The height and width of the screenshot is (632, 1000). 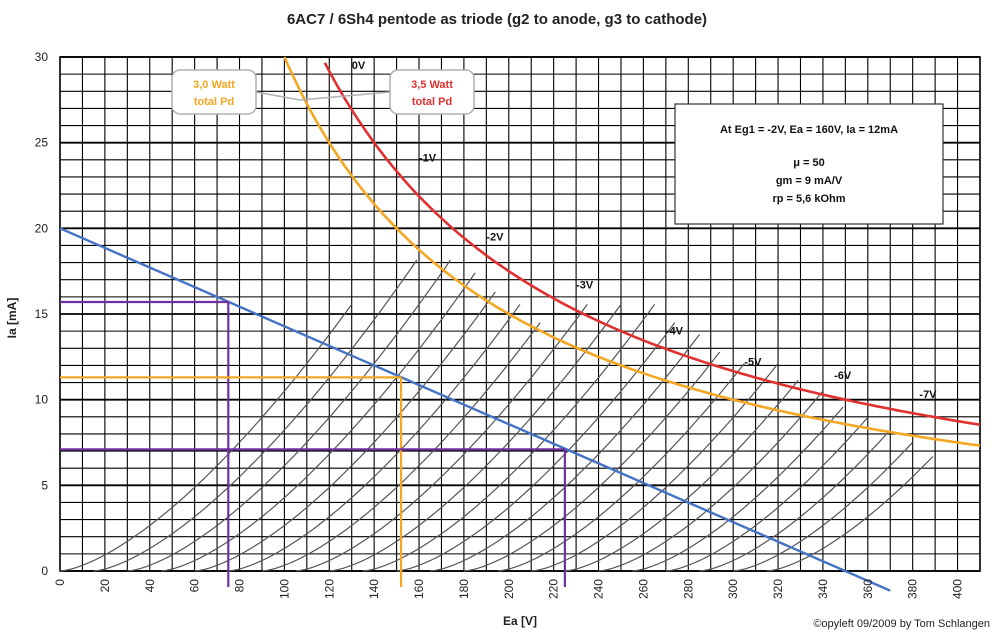 I want to click on mu-text: μ = 50, so click(x=809, y=163).